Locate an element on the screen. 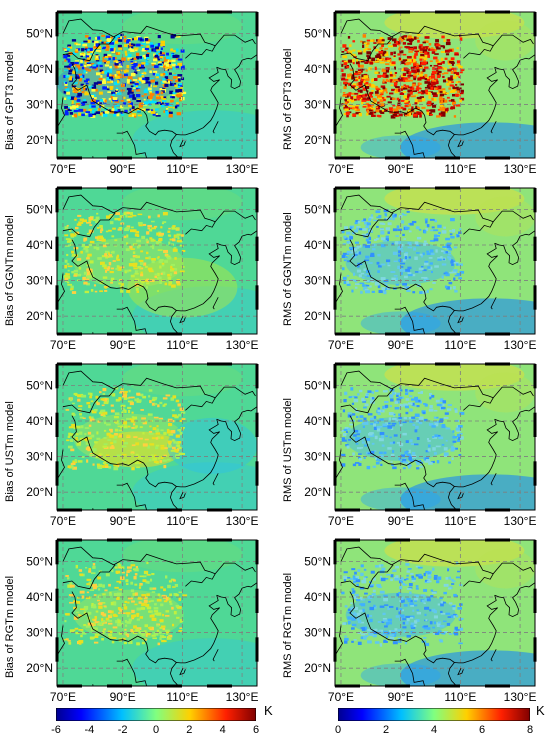 This screenshot has height=741, width=550. colorbar-tick-label: 8 is located at coordinates (530, 730).